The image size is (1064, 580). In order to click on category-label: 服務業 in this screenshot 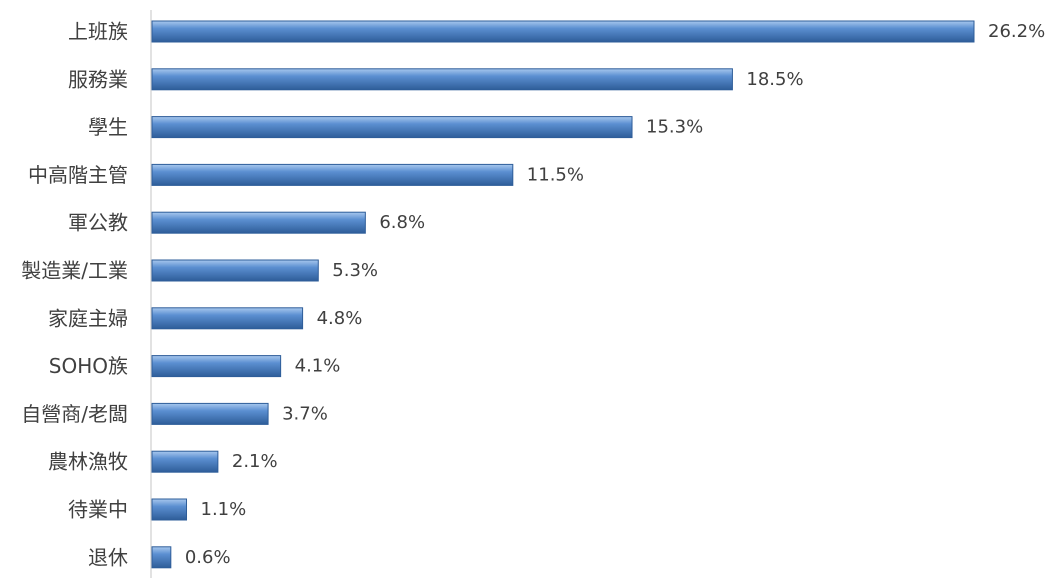, I will do `click(98, 79)`.